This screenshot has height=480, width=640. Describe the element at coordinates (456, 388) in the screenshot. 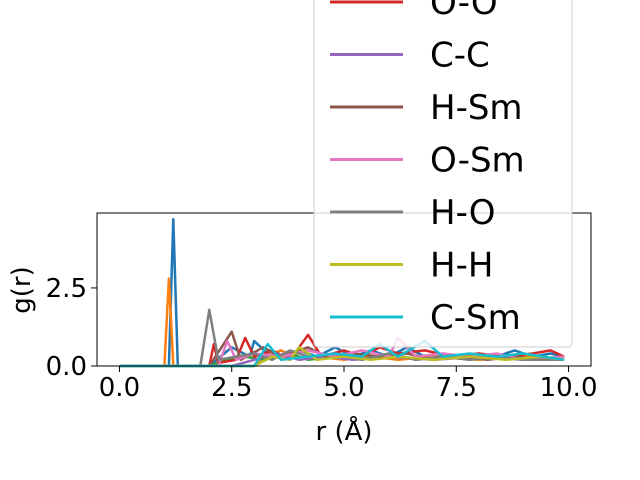

I see `x-tick-label: 7.5` at that location.